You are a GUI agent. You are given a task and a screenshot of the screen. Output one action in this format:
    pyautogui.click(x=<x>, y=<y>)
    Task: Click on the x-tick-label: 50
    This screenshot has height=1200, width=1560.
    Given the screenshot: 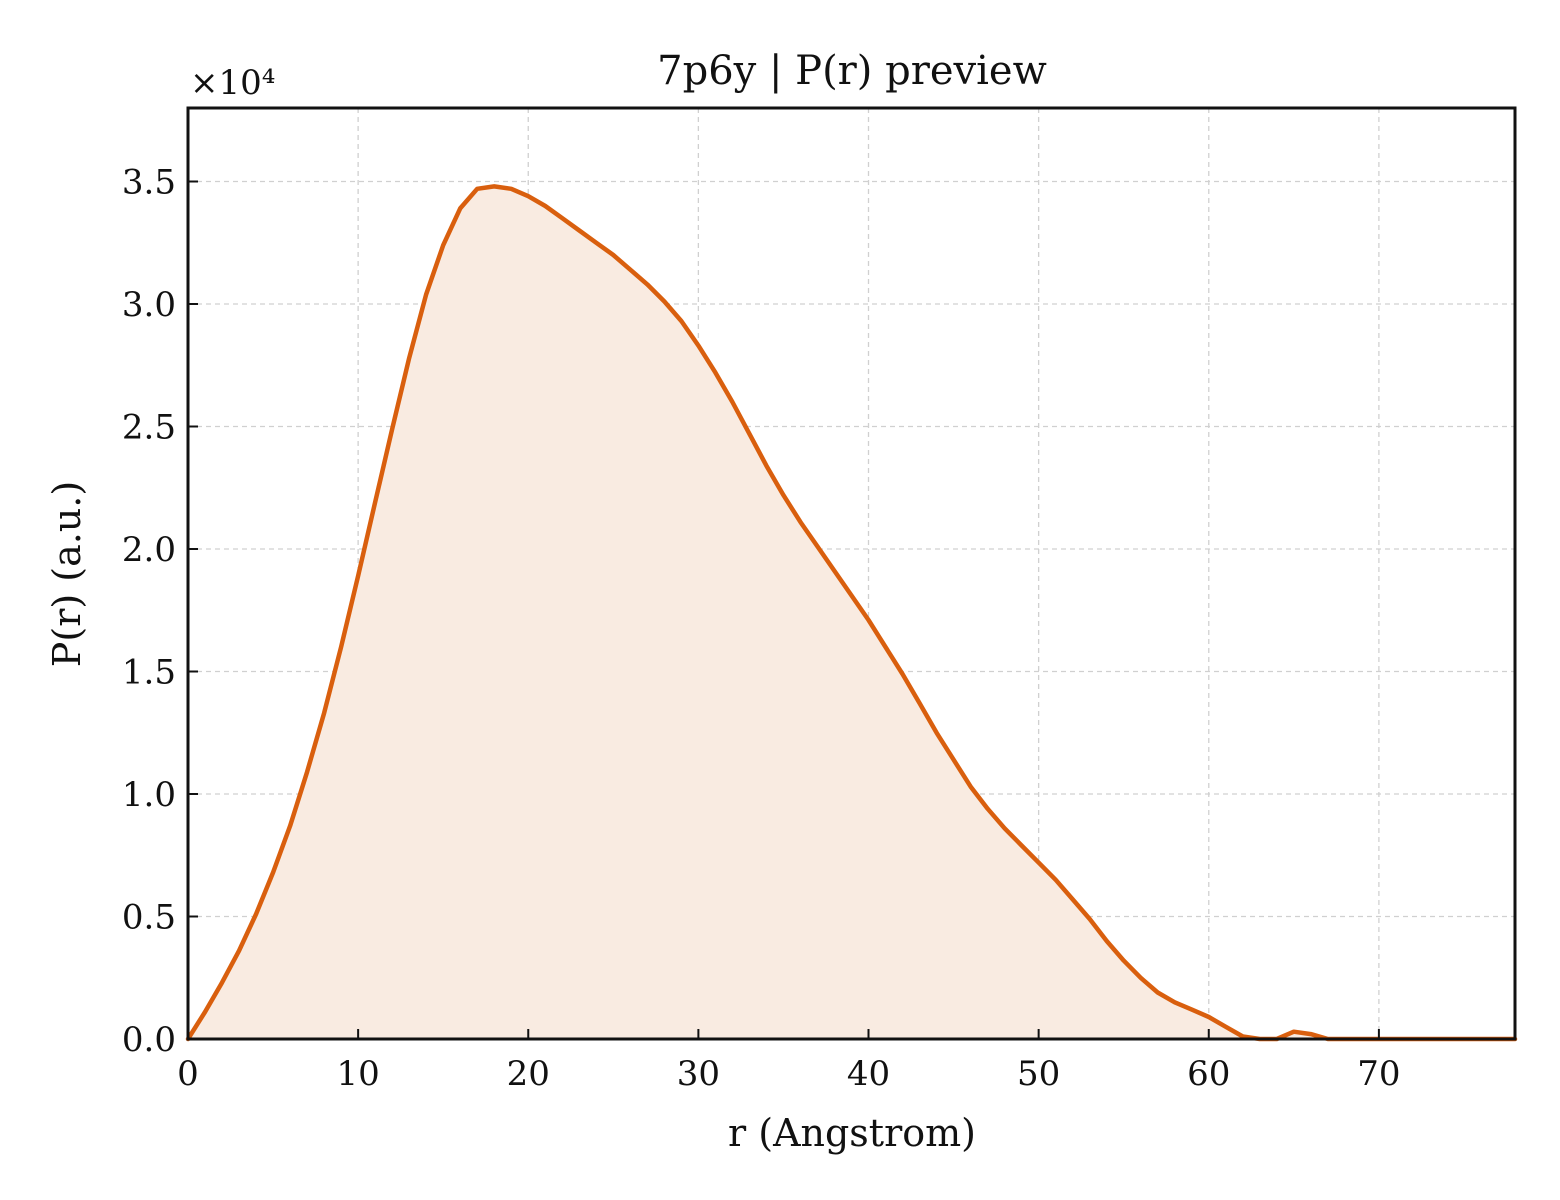 What is the action you would take?
    pyautogui.click(x=1038, y=1074)
    